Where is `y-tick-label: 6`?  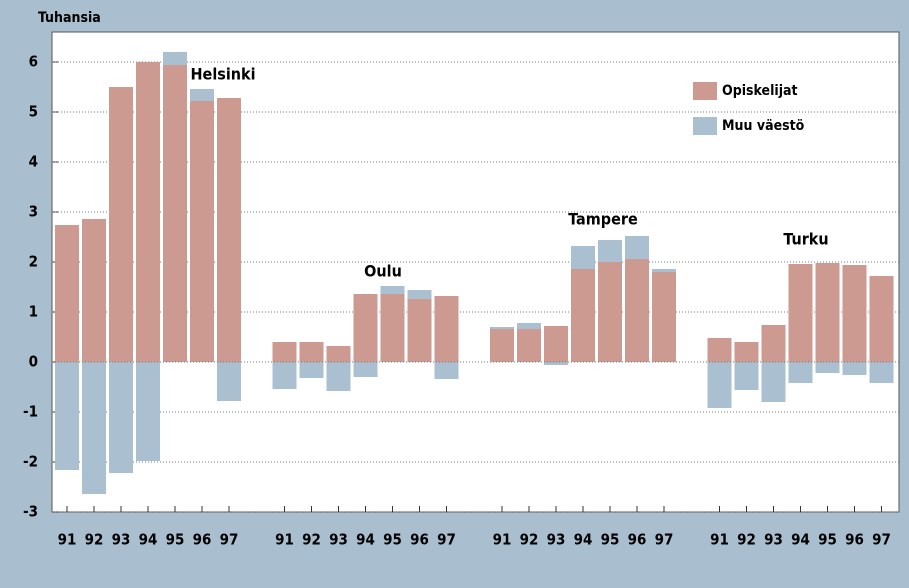 y-tick-label: 6 is located at coordinates (33, 62).